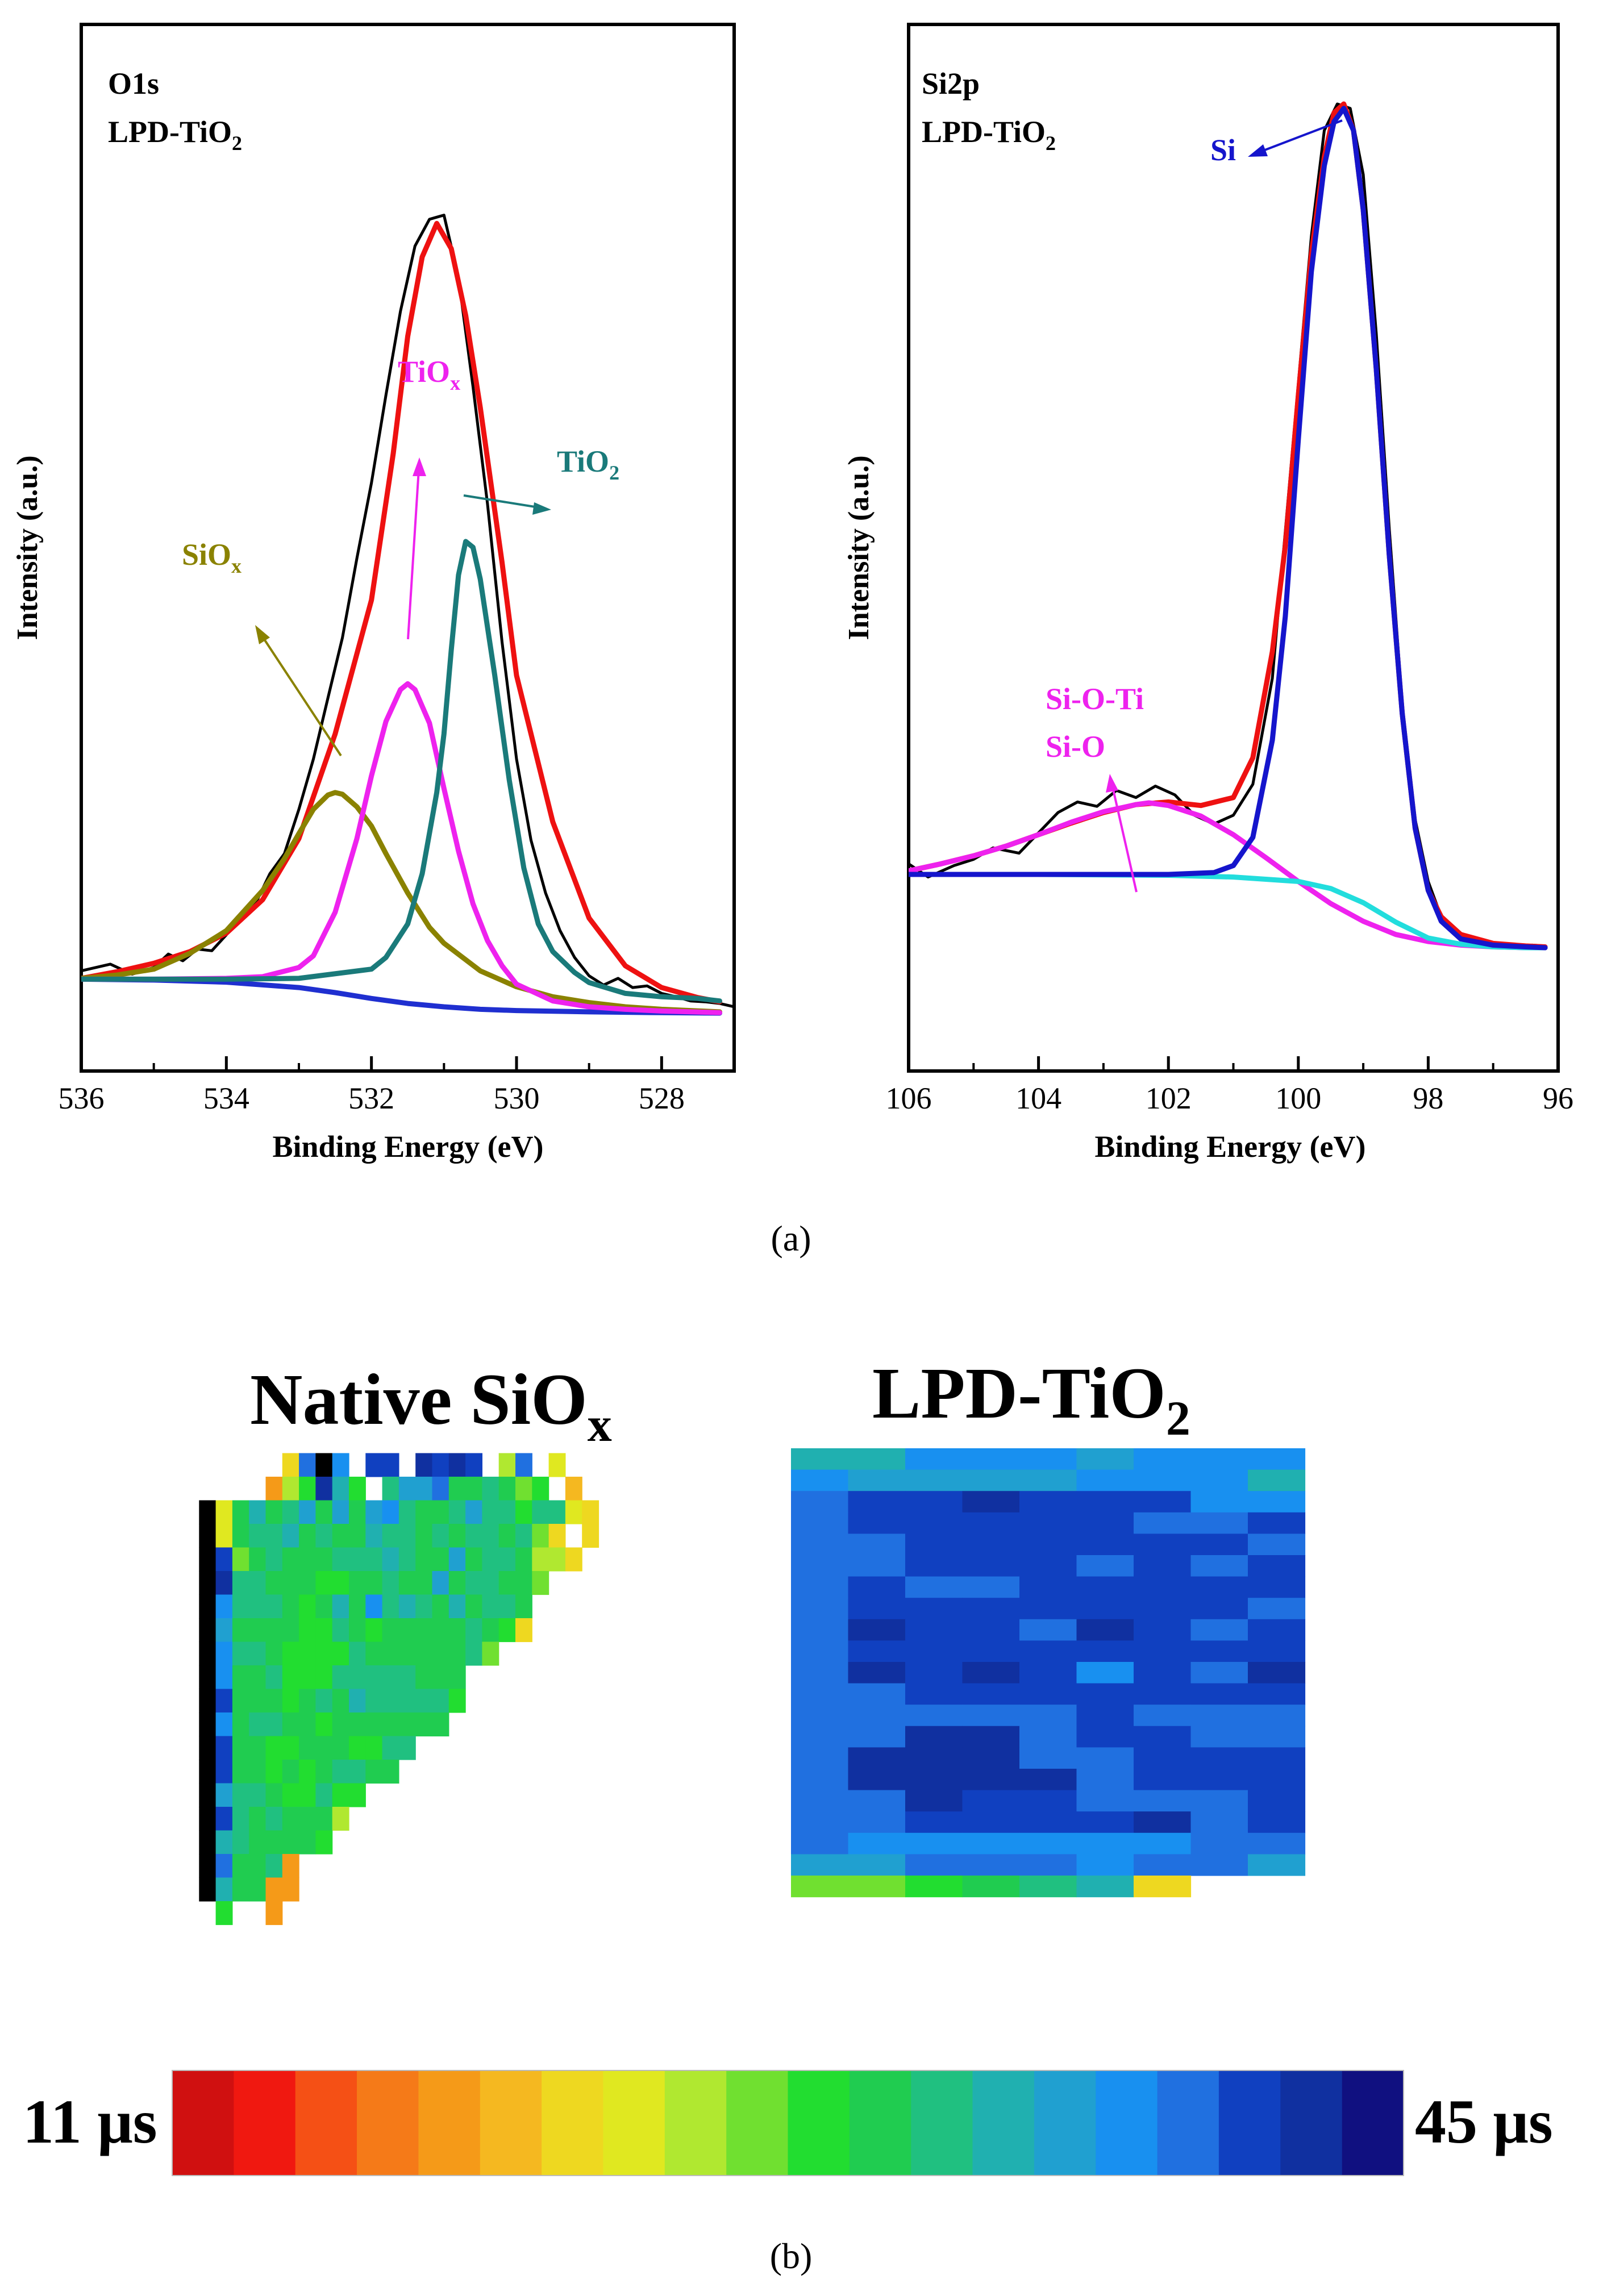  Describe the element at coordinates (1124, 836) in the screenshot. I see `sio-arrow` at that location.